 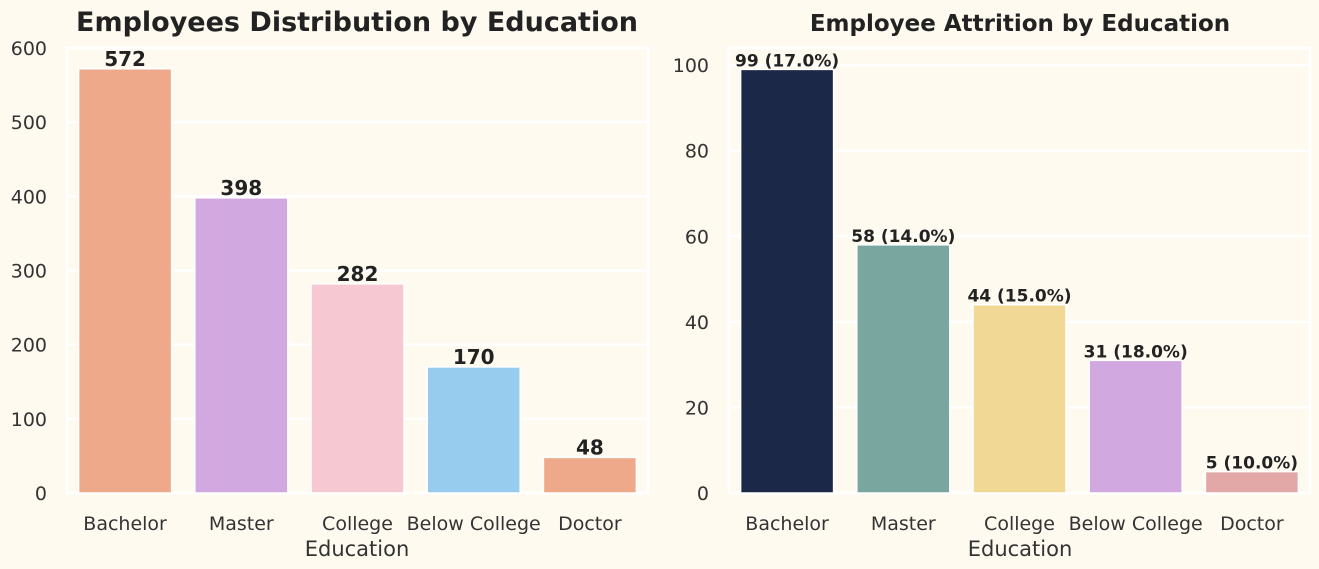 I want to click on y-tick-label: 20, so click(x=697, y=408).